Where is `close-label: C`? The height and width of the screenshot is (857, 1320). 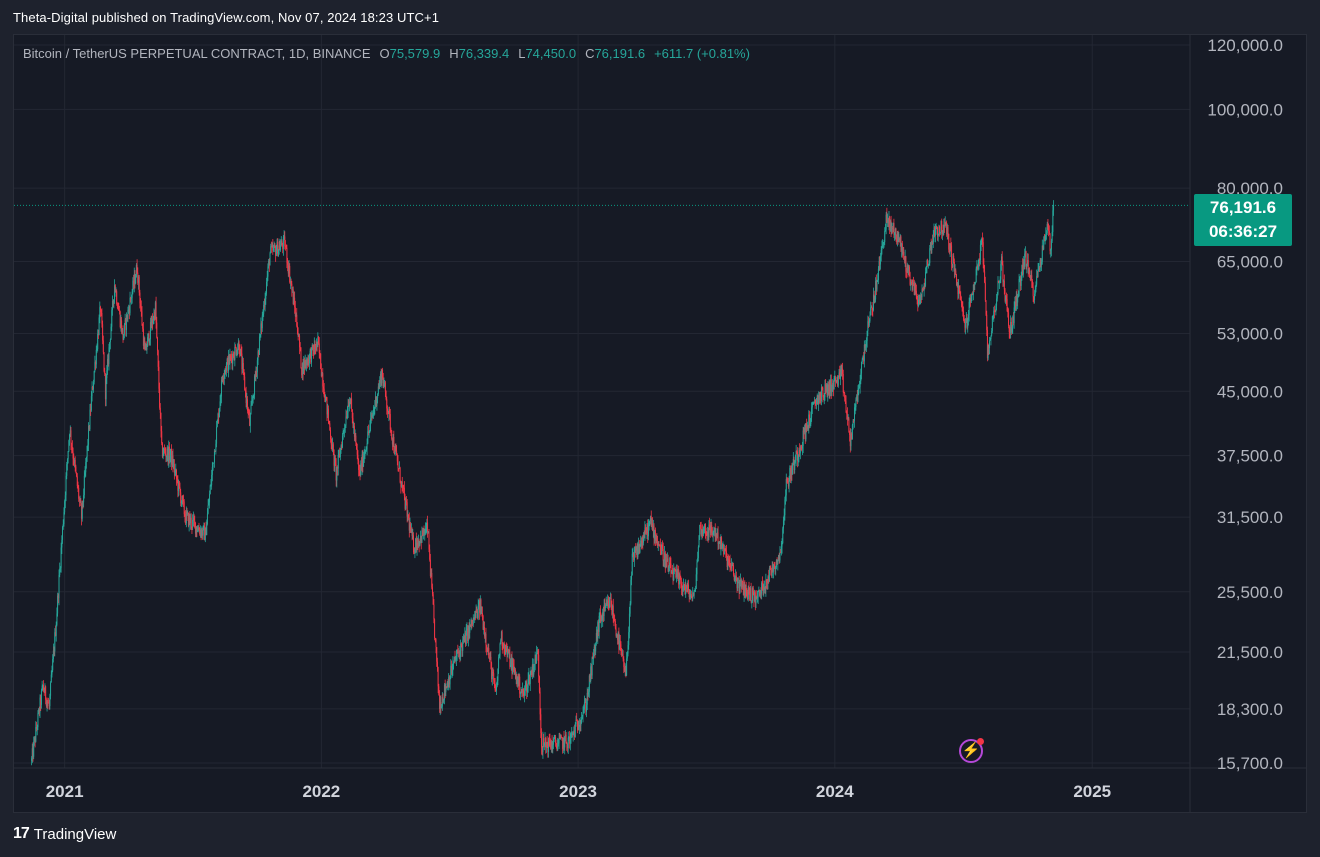
close-label: C is located at coordinates (590, 53).